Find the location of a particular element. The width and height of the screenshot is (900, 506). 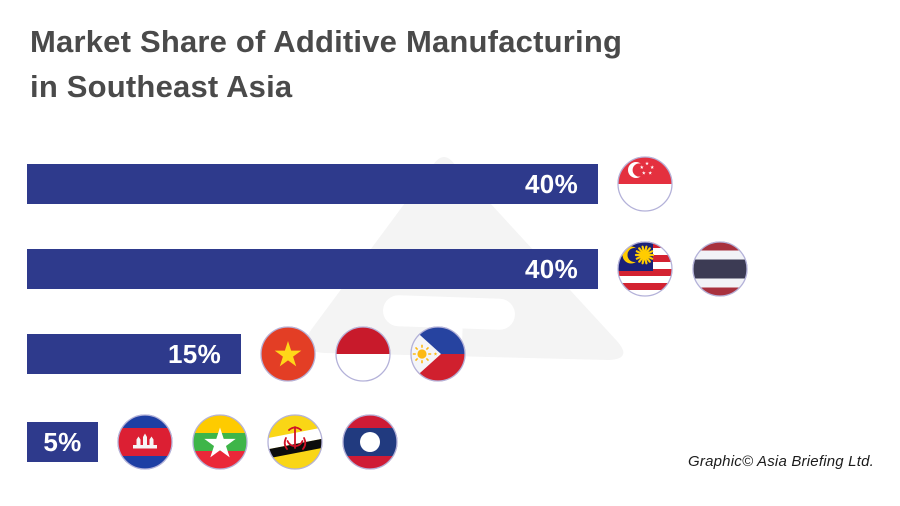

chart-row-cambodia-myanmar-brunei-laos: 5% is located at coordinates (212, 442).